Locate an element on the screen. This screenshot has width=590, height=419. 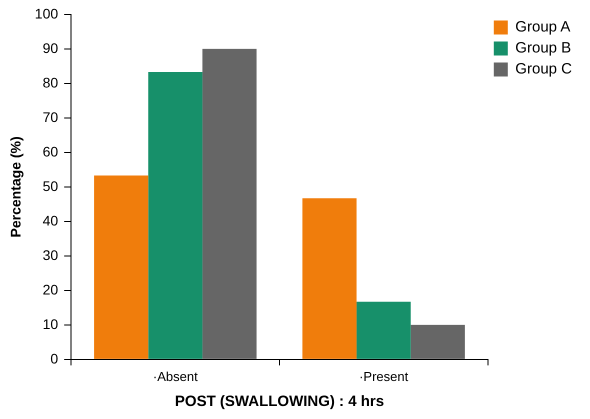
y-tick-label: 70 is located at coordinates (50, 116).